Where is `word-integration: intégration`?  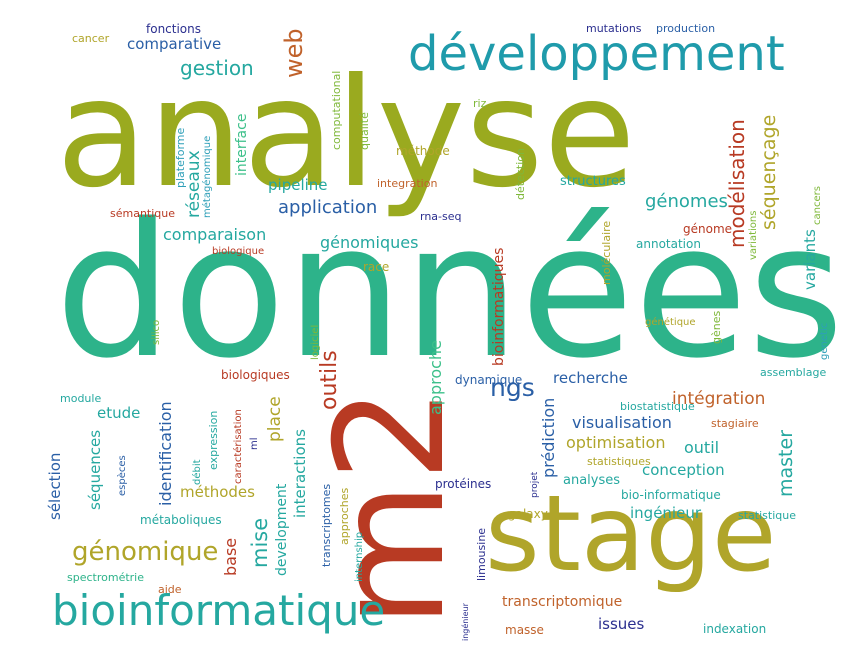 word-integration: intégration is located at coordinates (718, 399).